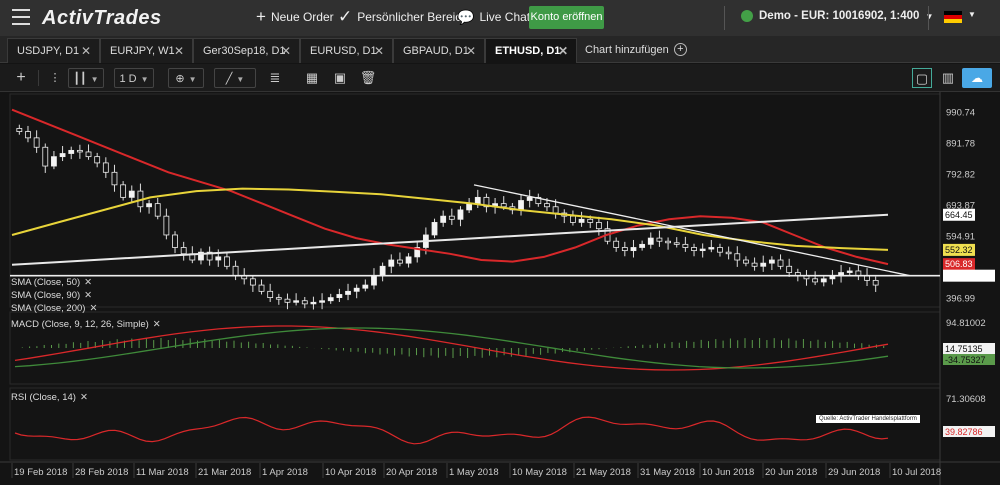 This screenshot has height=485, width=1000. Describe the element at coordinates (350, 472) in the screenshot. I see `x-tick-label: 10 Apr 2018` at that location.